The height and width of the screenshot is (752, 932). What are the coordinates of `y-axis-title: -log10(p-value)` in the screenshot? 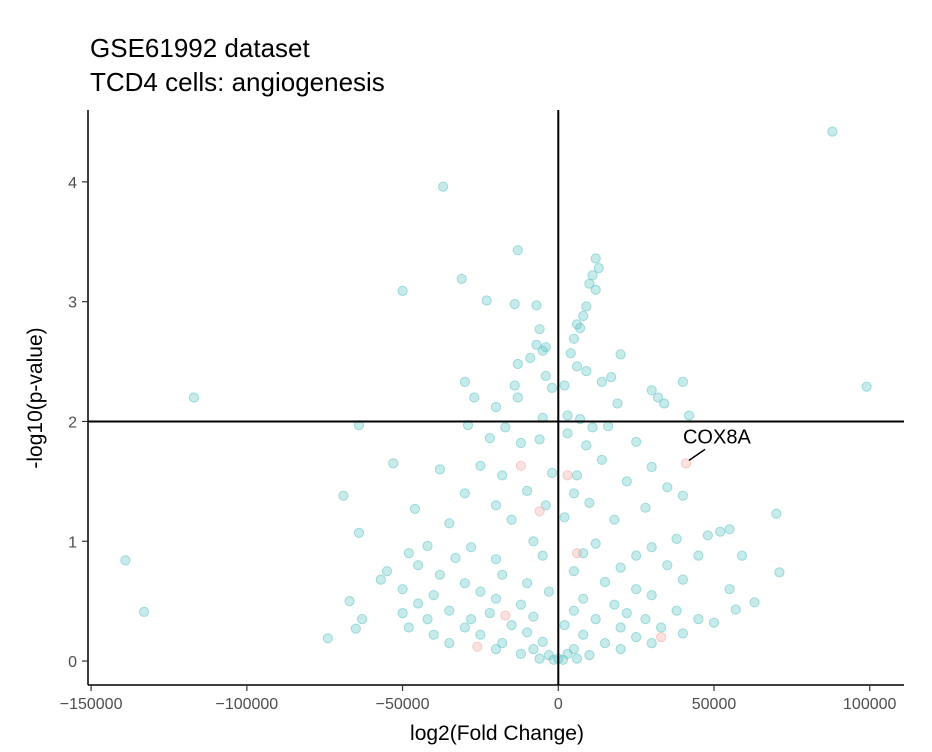 It's located at (35, 397).